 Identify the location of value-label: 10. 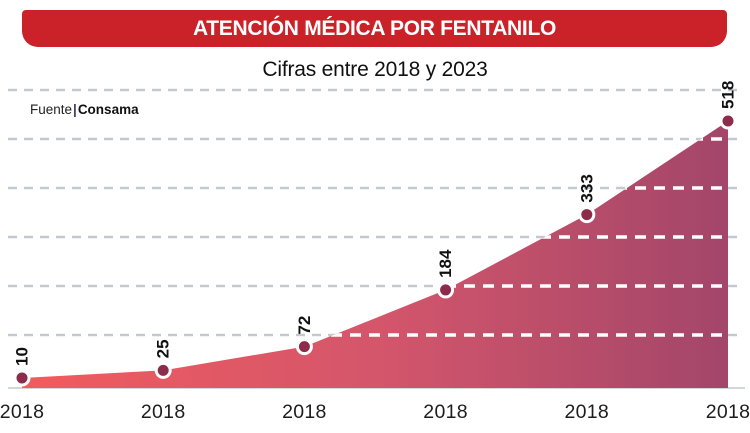
(22, 356).